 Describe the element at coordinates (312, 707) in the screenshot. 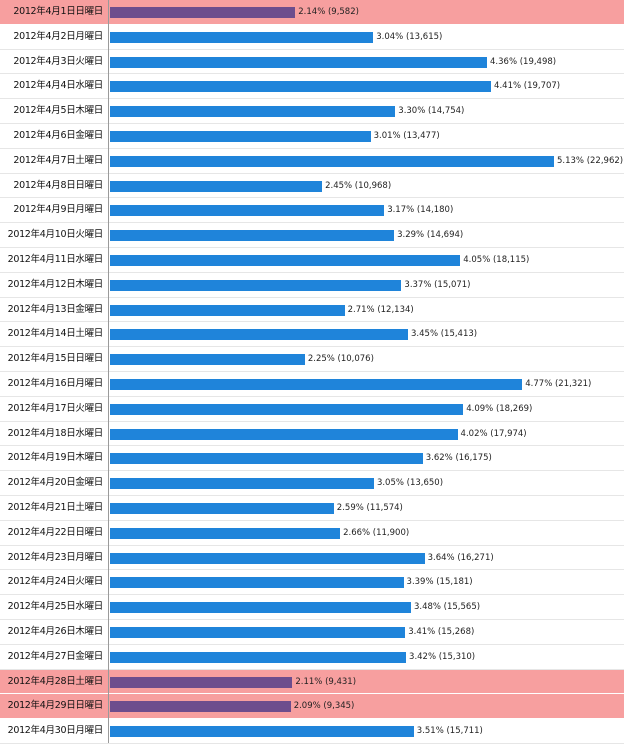

I see `chart-row: 2012年4月29日日曜日 2.09% (9,345)` at that location.